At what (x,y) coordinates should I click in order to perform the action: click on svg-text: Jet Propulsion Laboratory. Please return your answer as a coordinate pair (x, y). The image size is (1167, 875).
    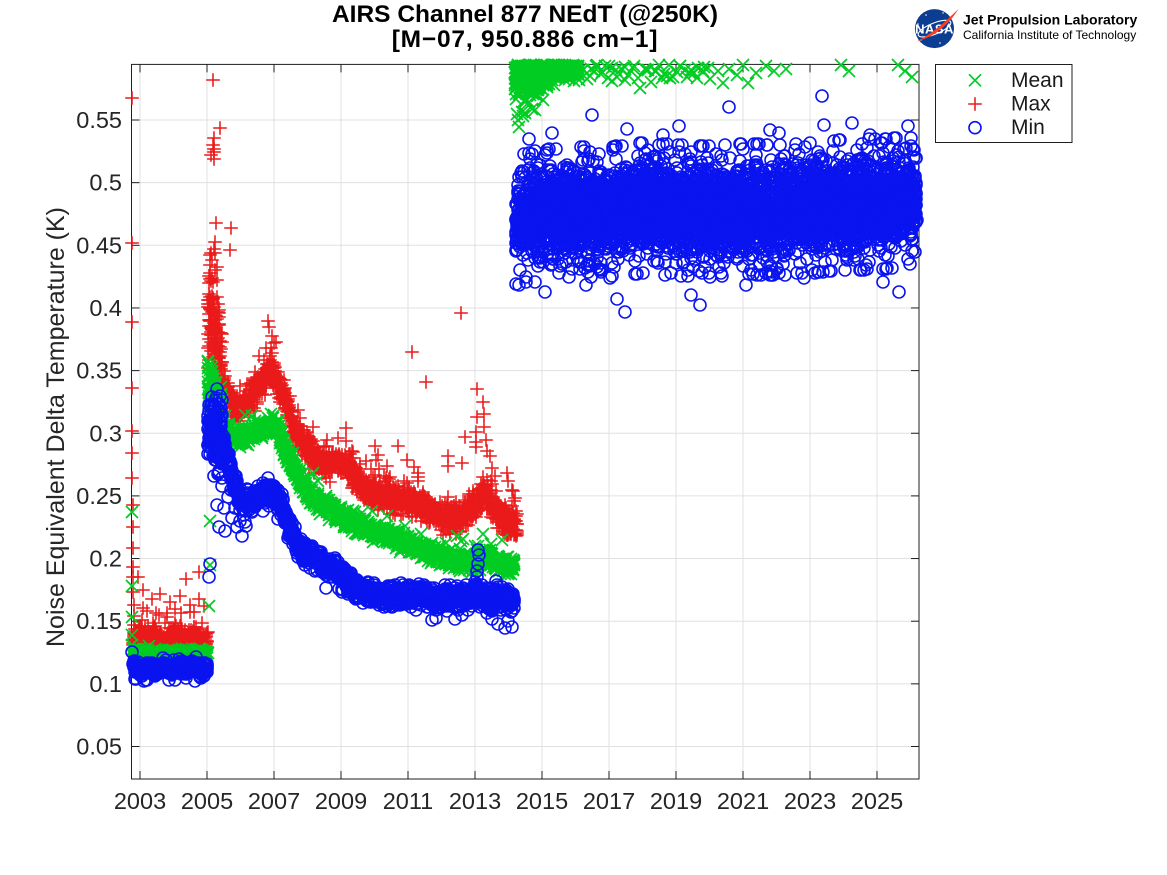
    Looking at the image, I should click on (1050, 20).